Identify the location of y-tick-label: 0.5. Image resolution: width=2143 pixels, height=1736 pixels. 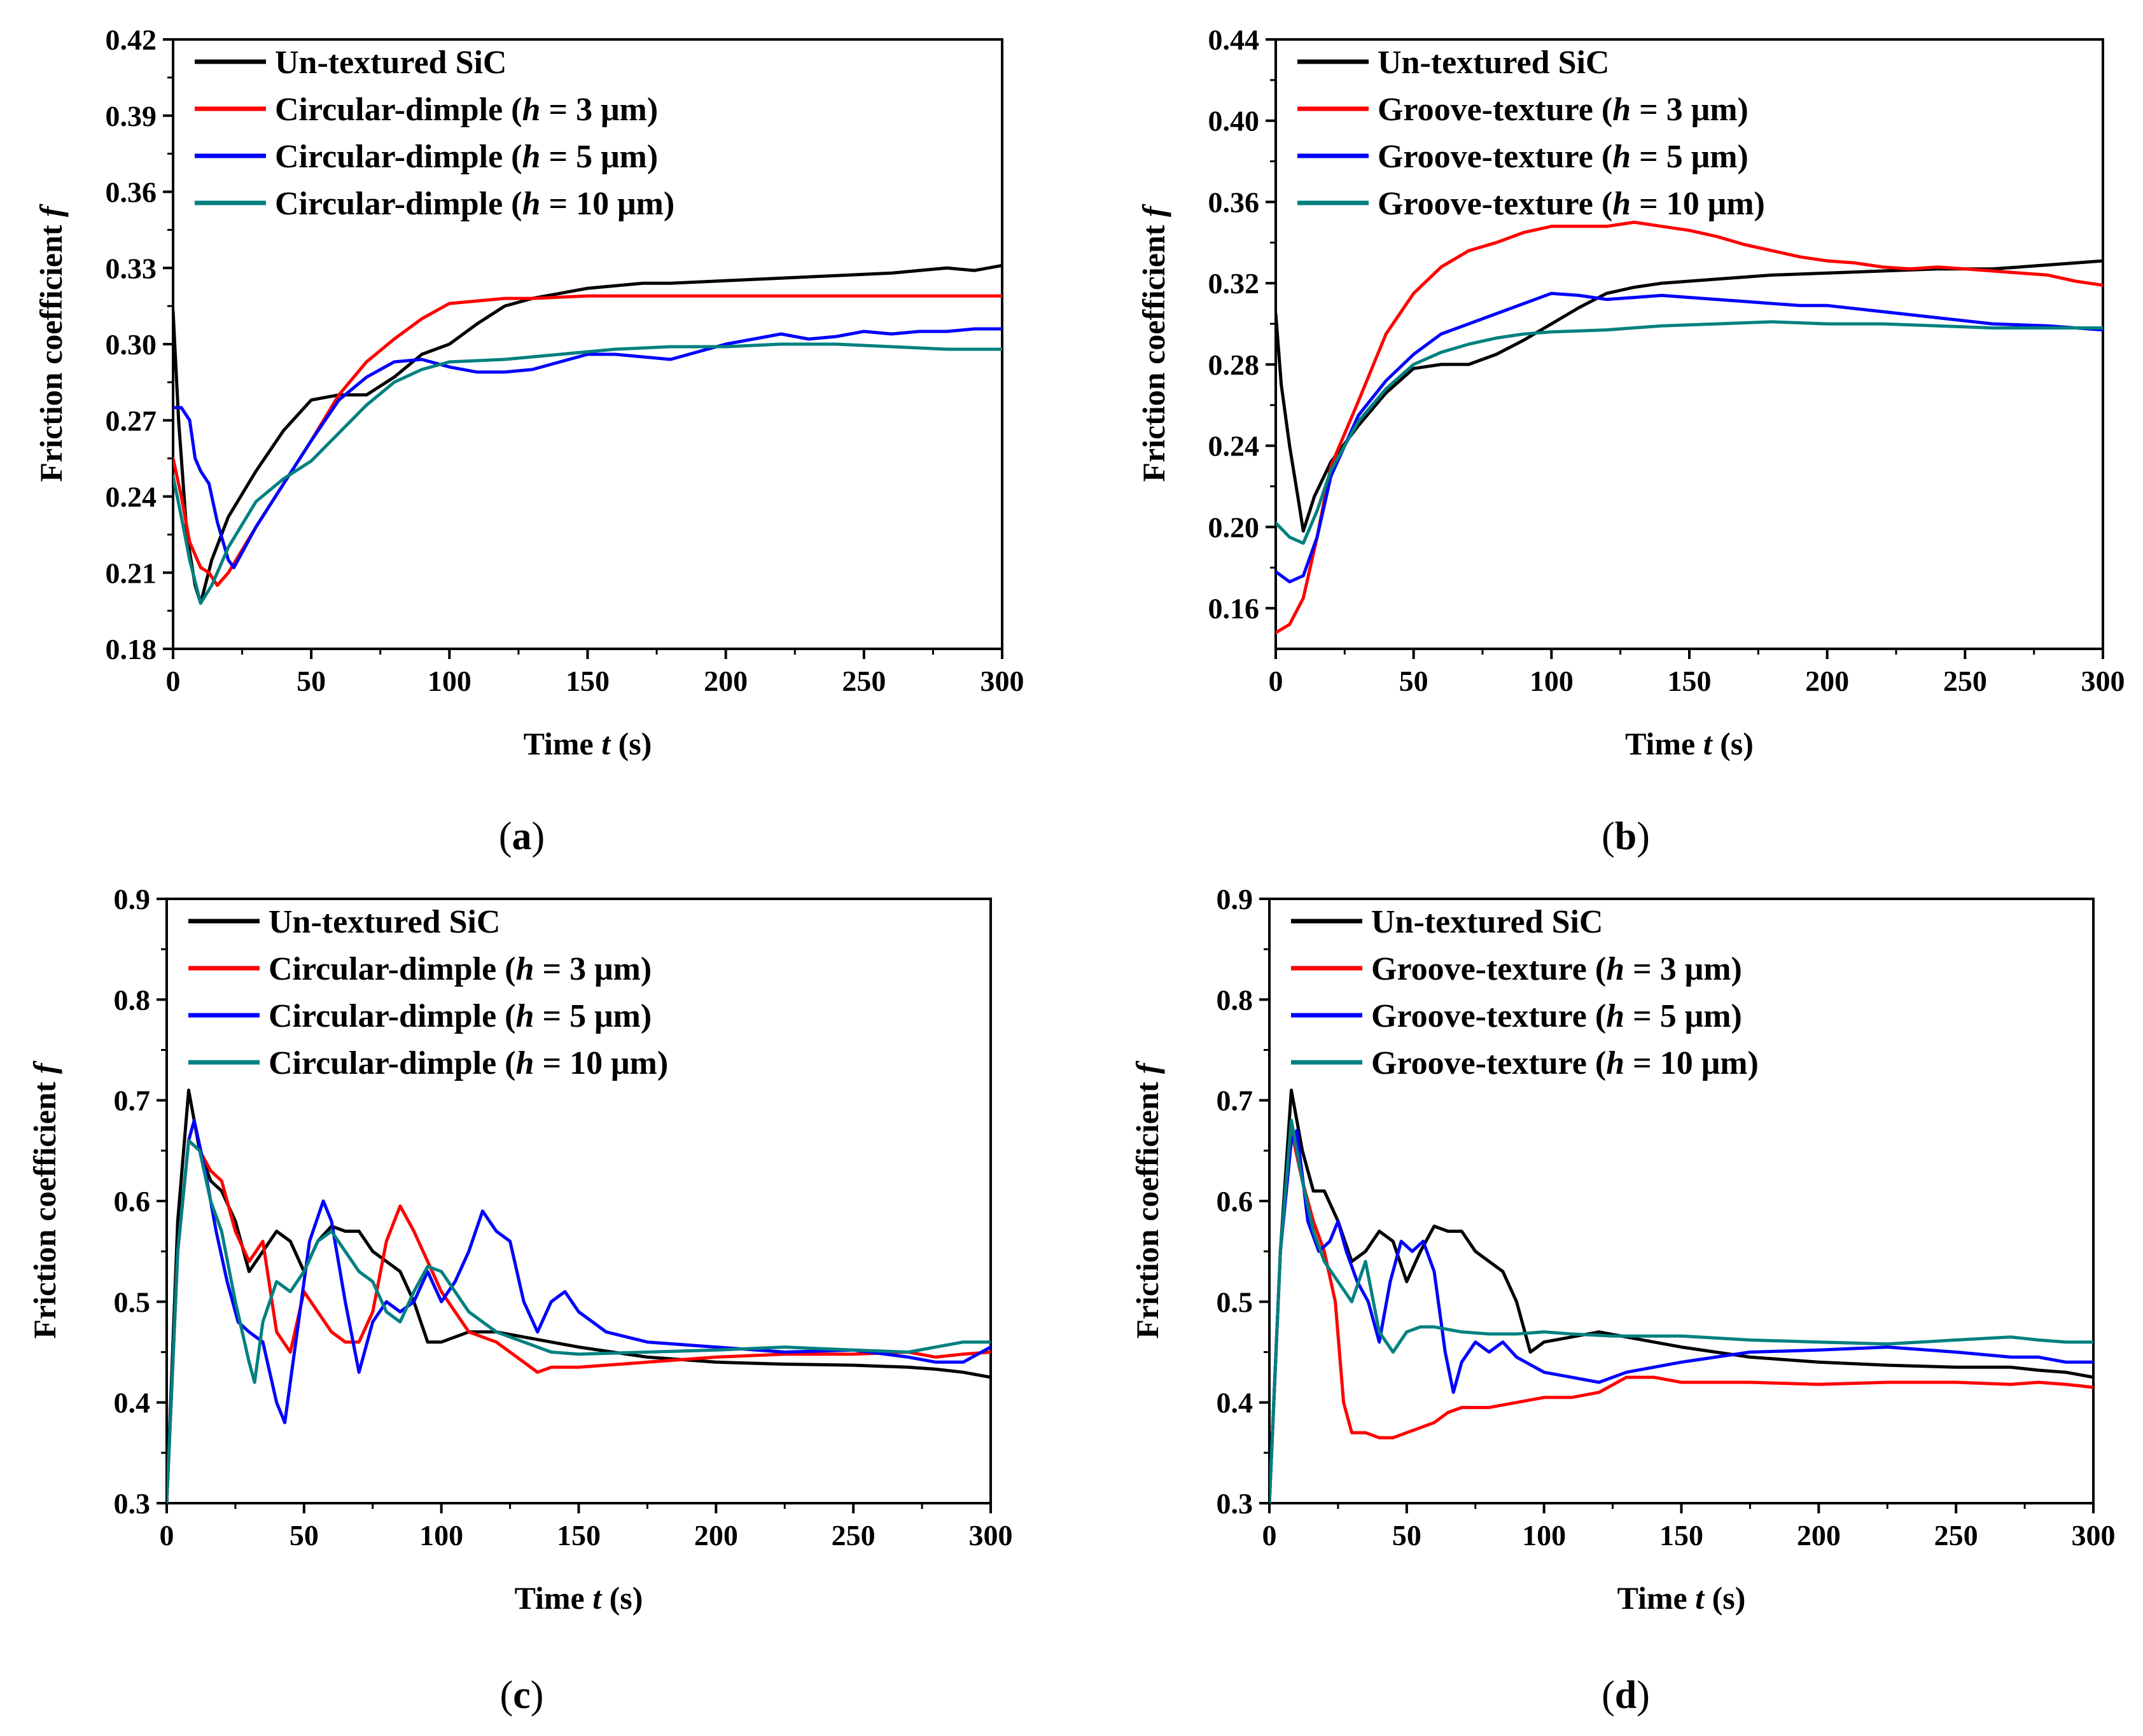
(1235, 1302).